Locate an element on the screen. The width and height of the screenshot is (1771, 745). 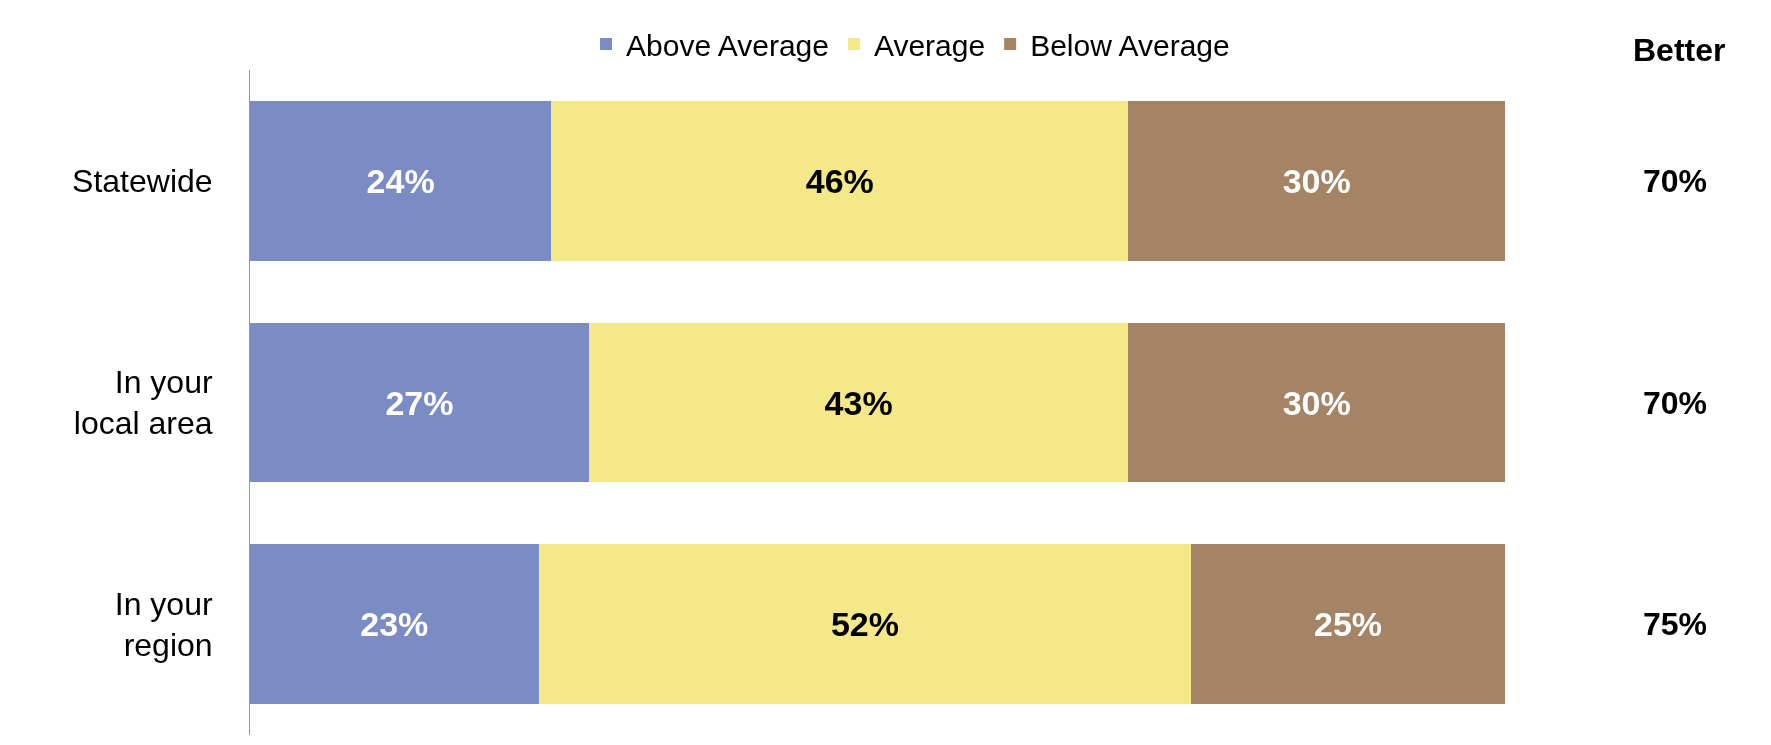
data-label: 27% is located at coordinates (419, 402).